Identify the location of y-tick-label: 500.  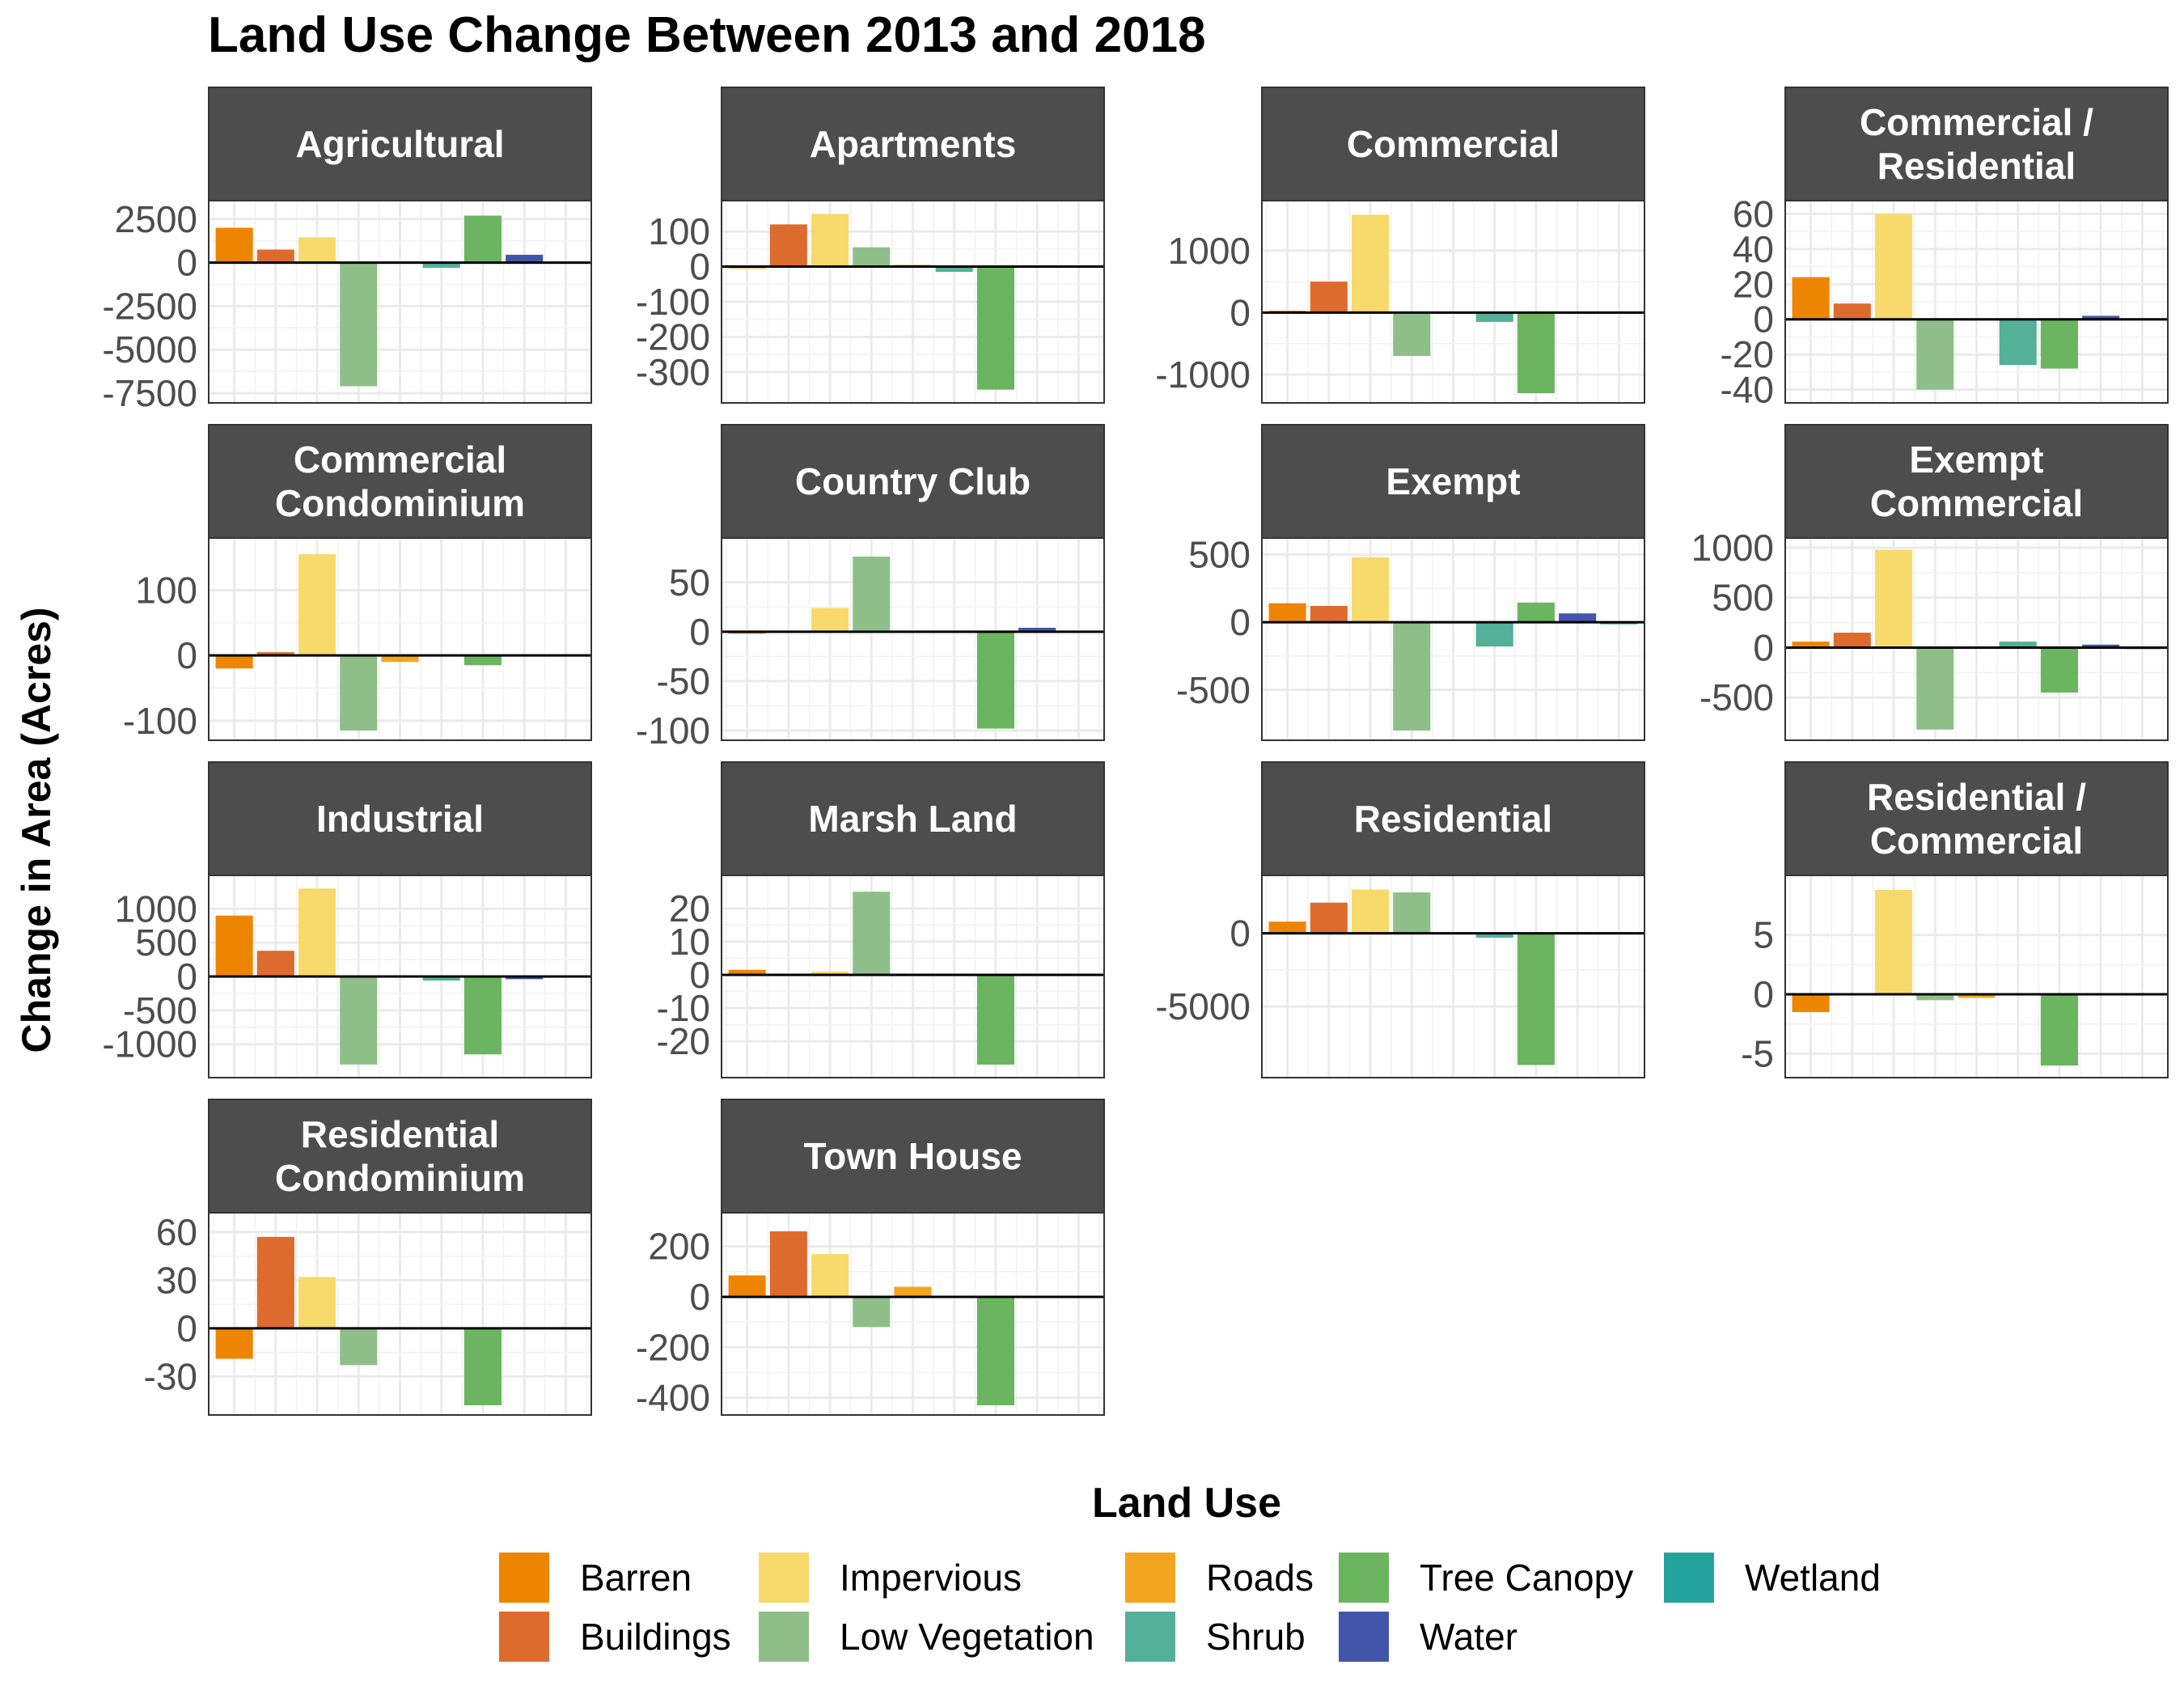
(166, 943).